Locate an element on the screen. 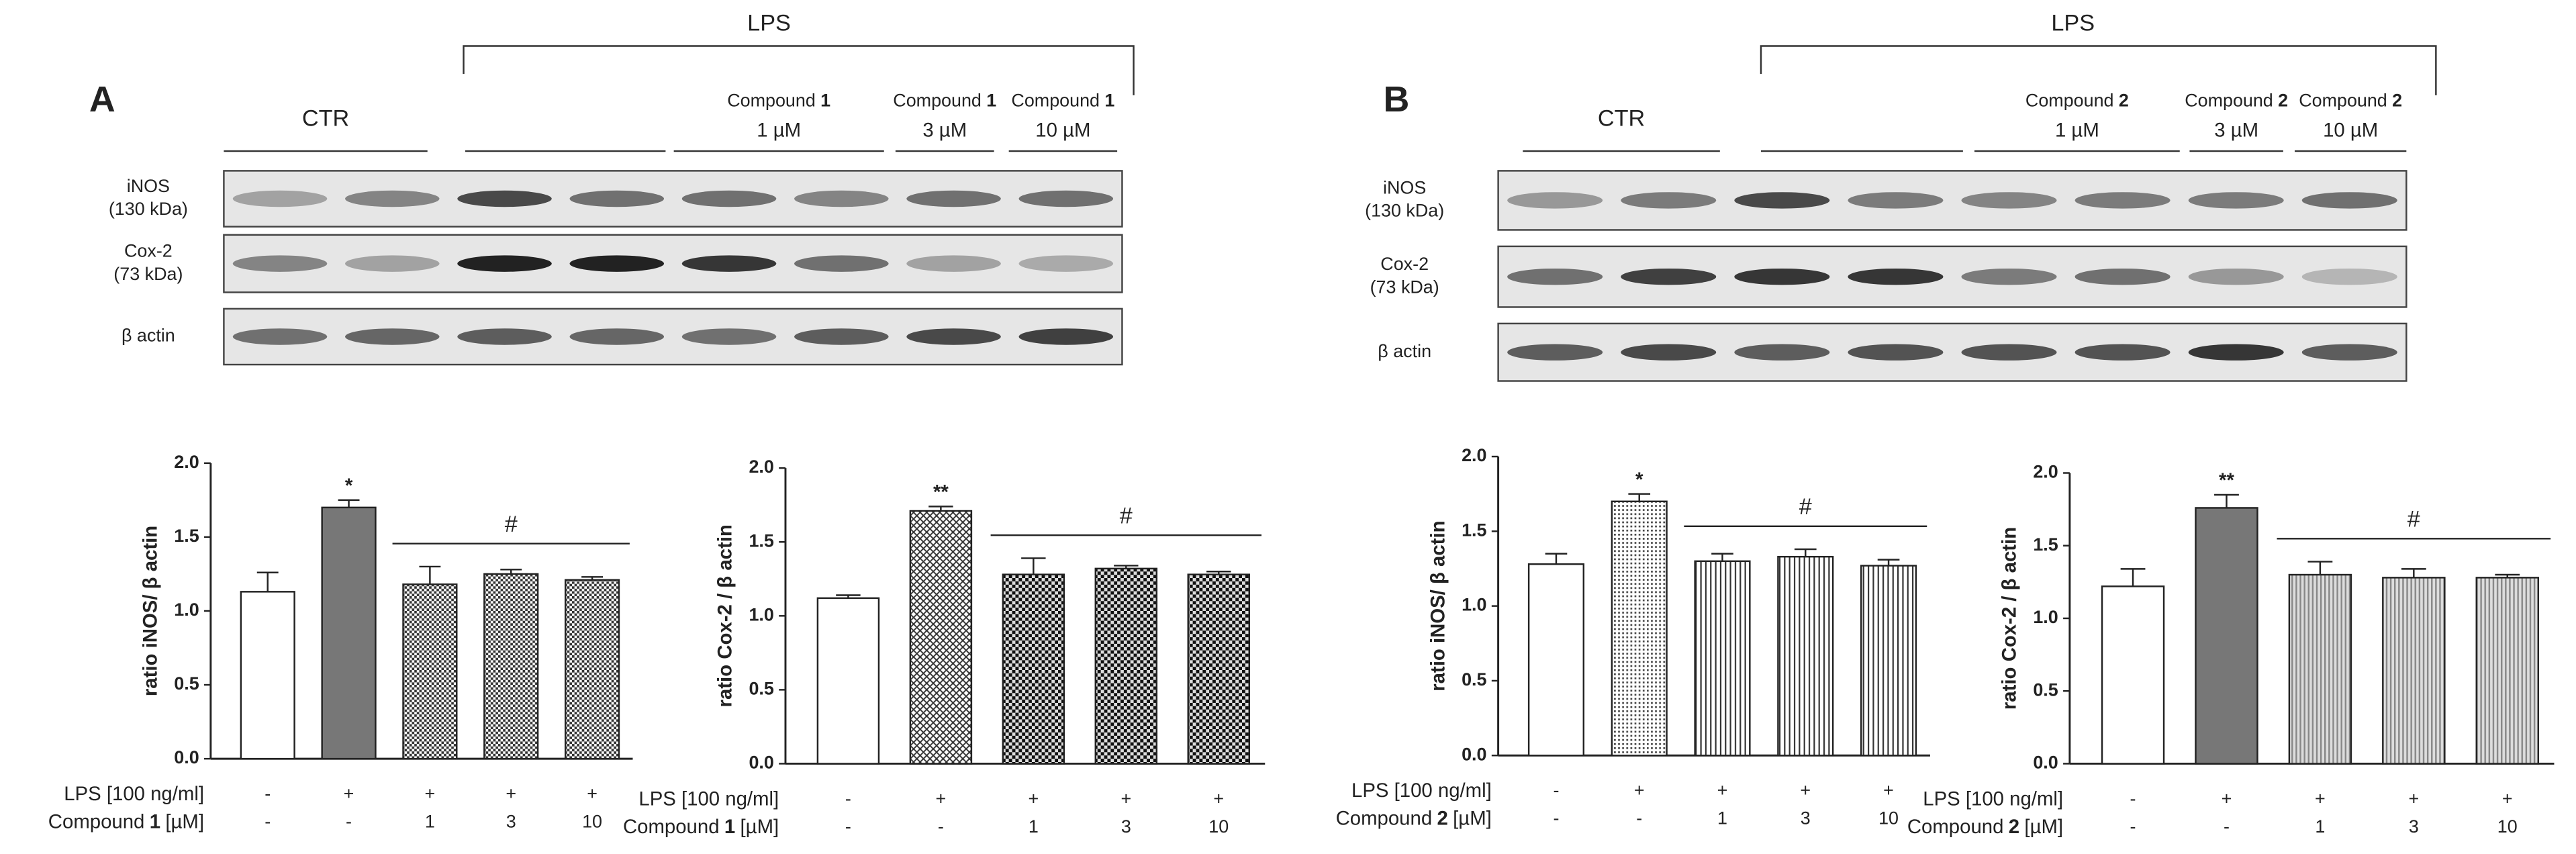  protein-label: iNOS is located at coordinates (148, 186).